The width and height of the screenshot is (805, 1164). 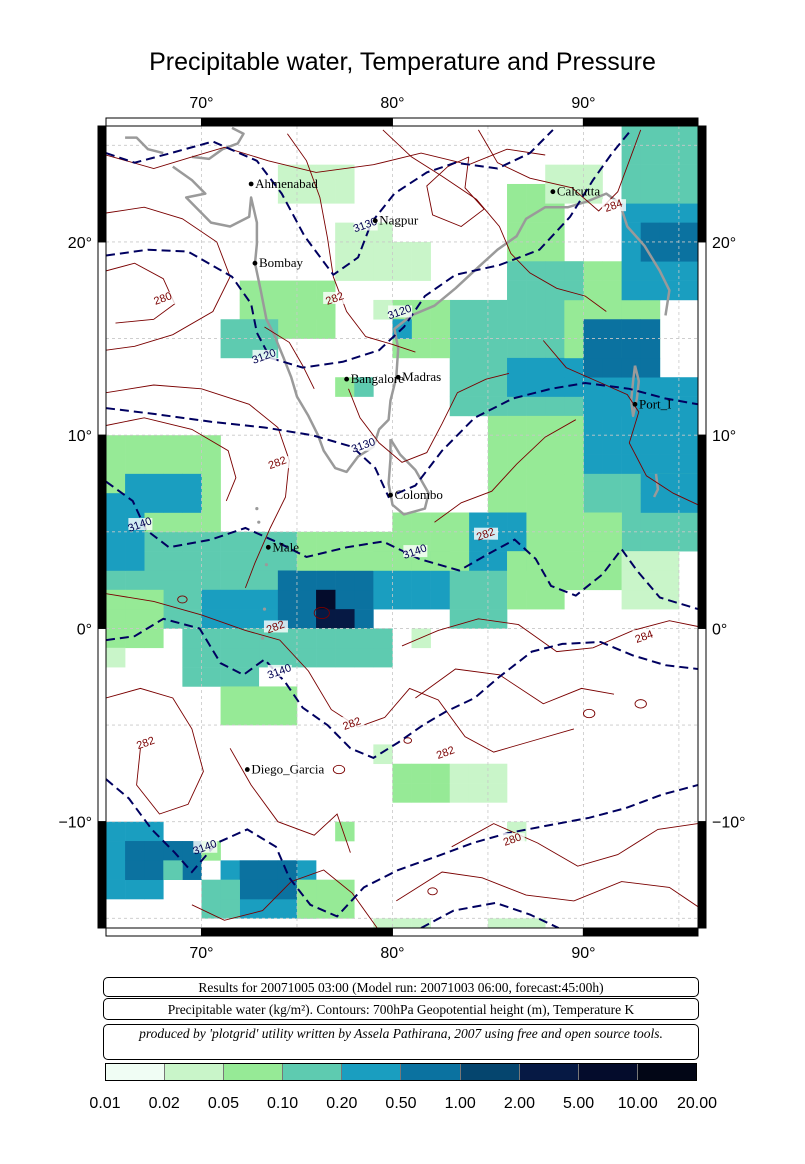 I want to click on city-label: Ahmenabad, so click(x=286, y=183).